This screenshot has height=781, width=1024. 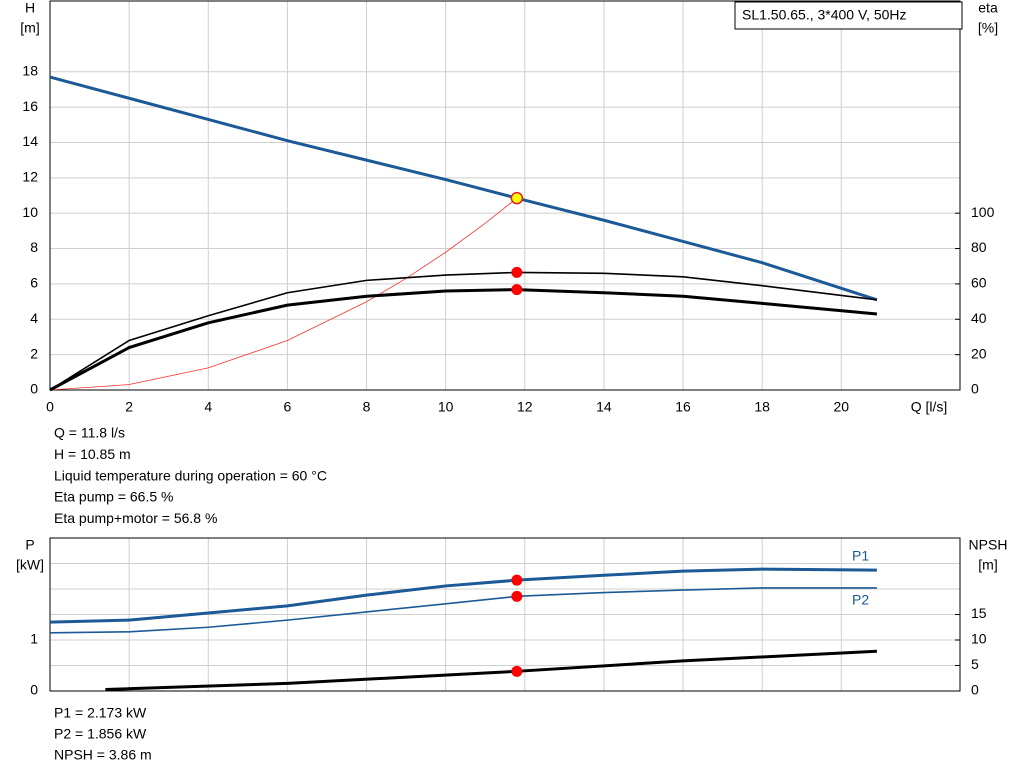 What do you see at coordinates (979, 639) in the screenshot?
I see `y2-tick-label: 10` at bounding box center [979, 639].